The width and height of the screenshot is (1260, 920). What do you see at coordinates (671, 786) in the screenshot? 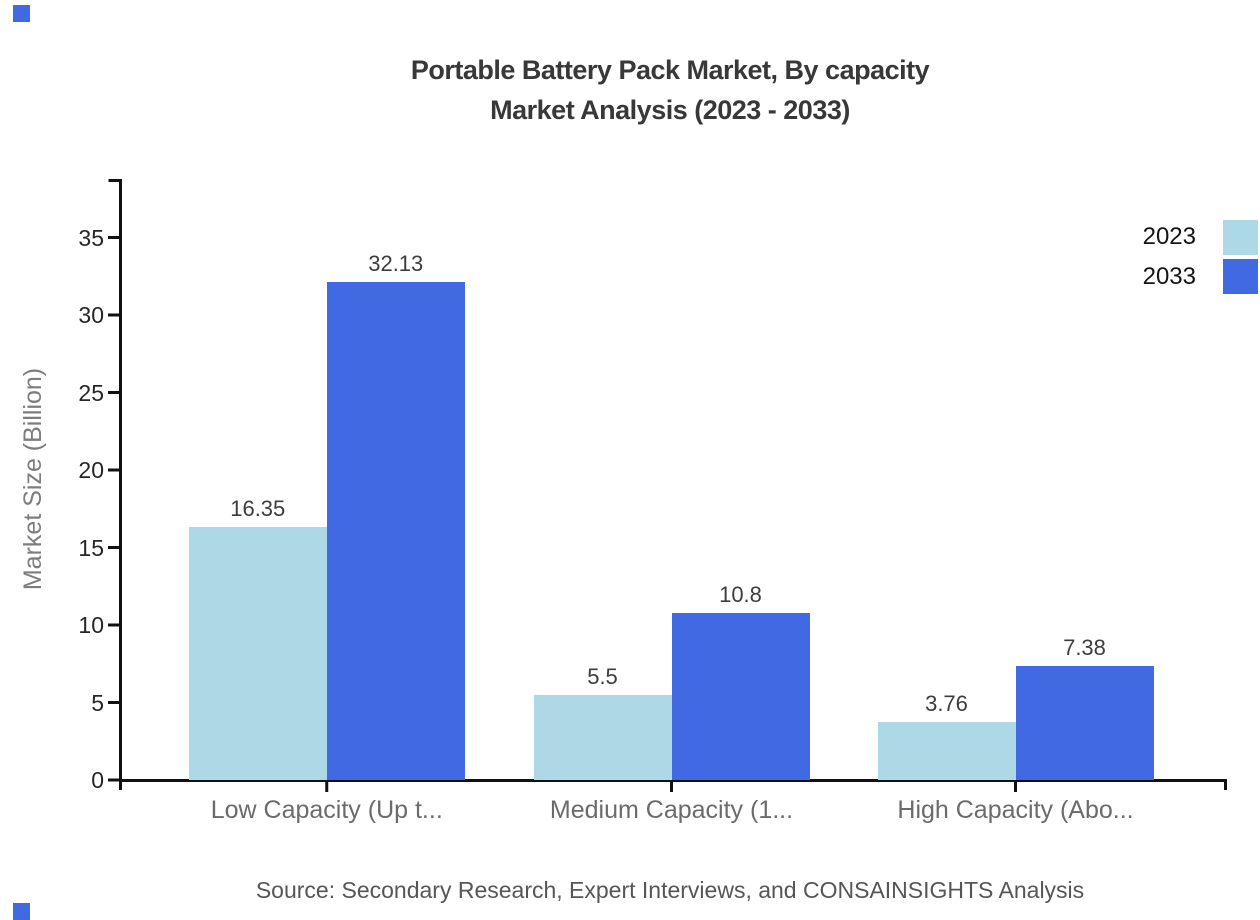
I see `x-axis-ticks` at bounding box center [671, 786].